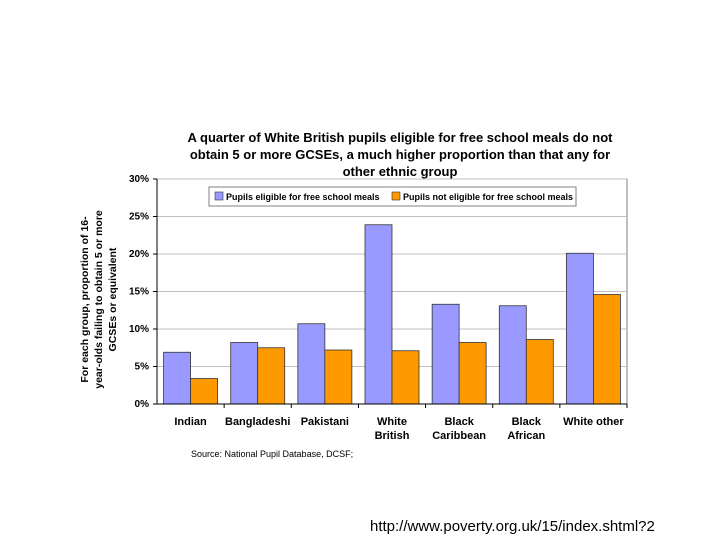  I want to click on y-tick-label: 15%, so click(139, 292).